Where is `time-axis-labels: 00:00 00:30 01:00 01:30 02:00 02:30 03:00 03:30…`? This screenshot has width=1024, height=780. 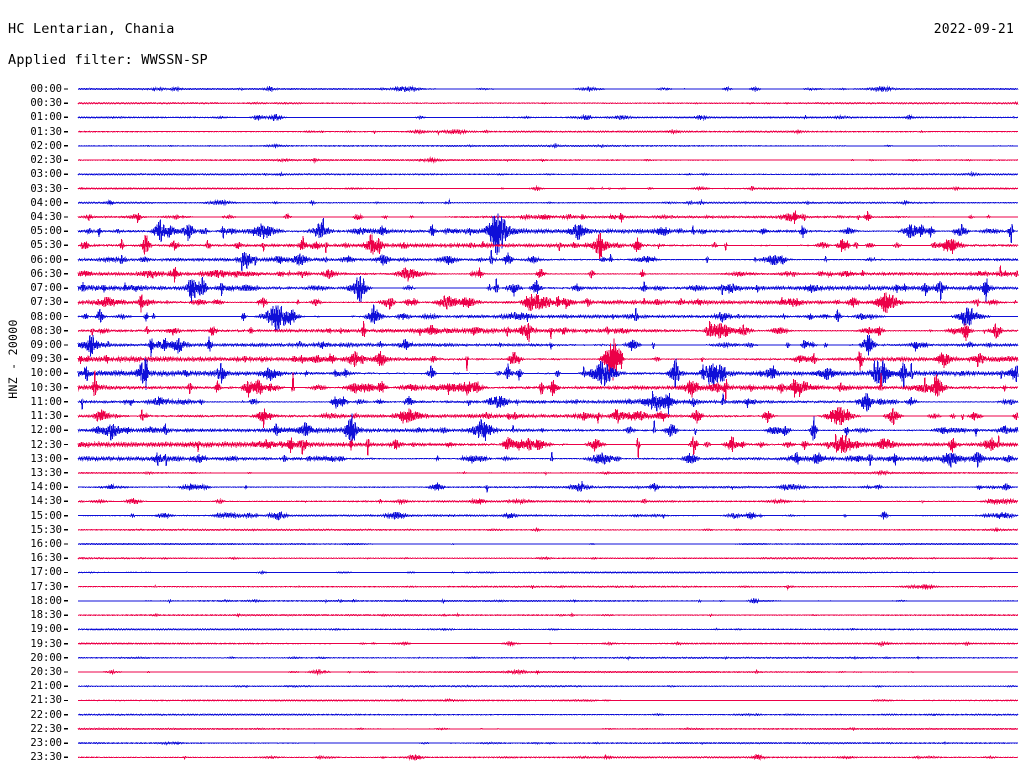
time-axis-labels: 00:00 00:30 01:00 01:30 02:00 02:30 03:00 03:30… is located at coordinates (31, 390).